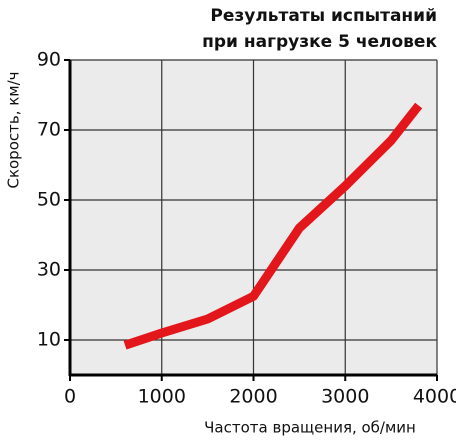  I want to click on y-tick-label: 30, so click(49, 270).